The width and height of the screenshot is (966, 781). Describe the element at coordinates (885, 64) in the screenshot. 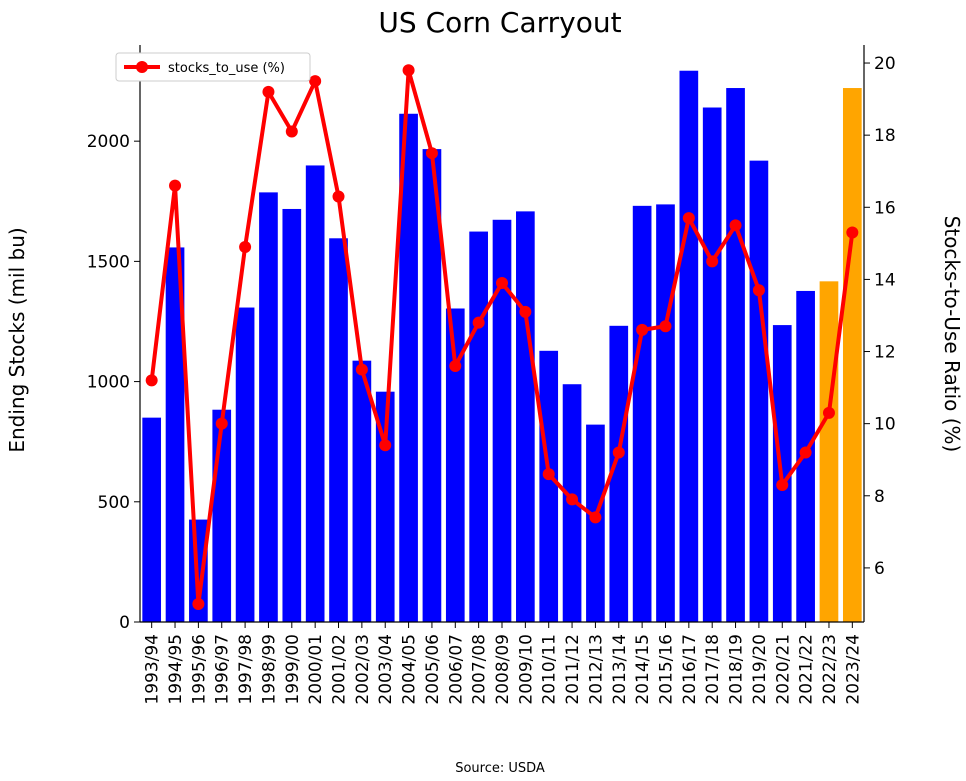

I see `y2-tick-label-7: 20` at that location.